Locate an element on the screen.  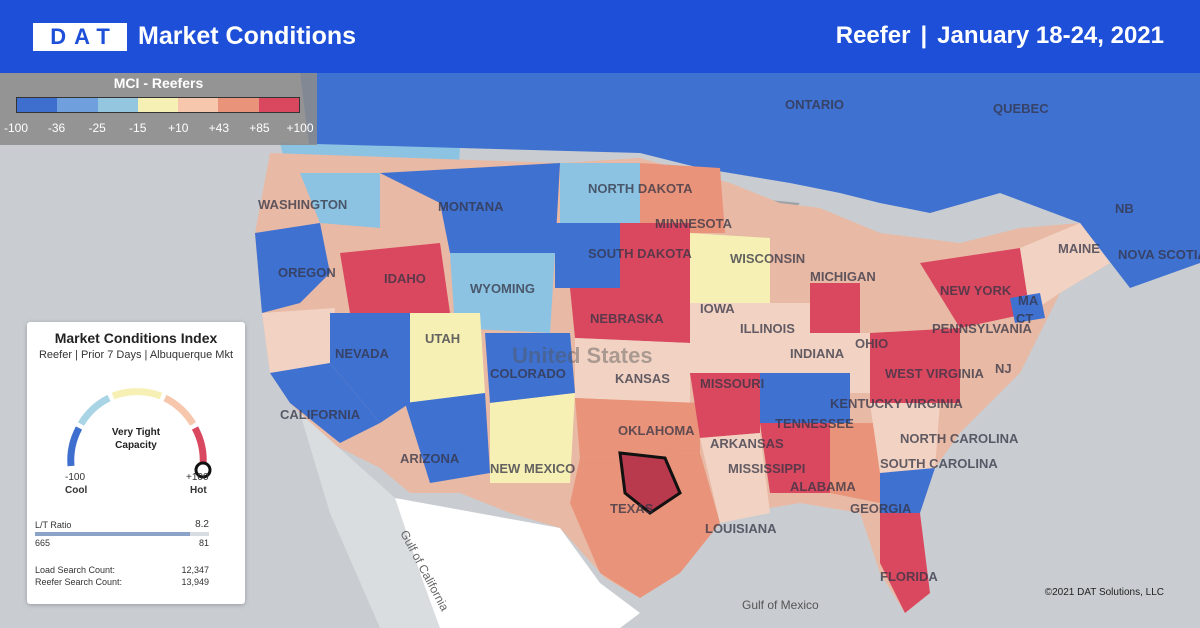
label-colorado: COLORADO is located at coordinates (528, 373).